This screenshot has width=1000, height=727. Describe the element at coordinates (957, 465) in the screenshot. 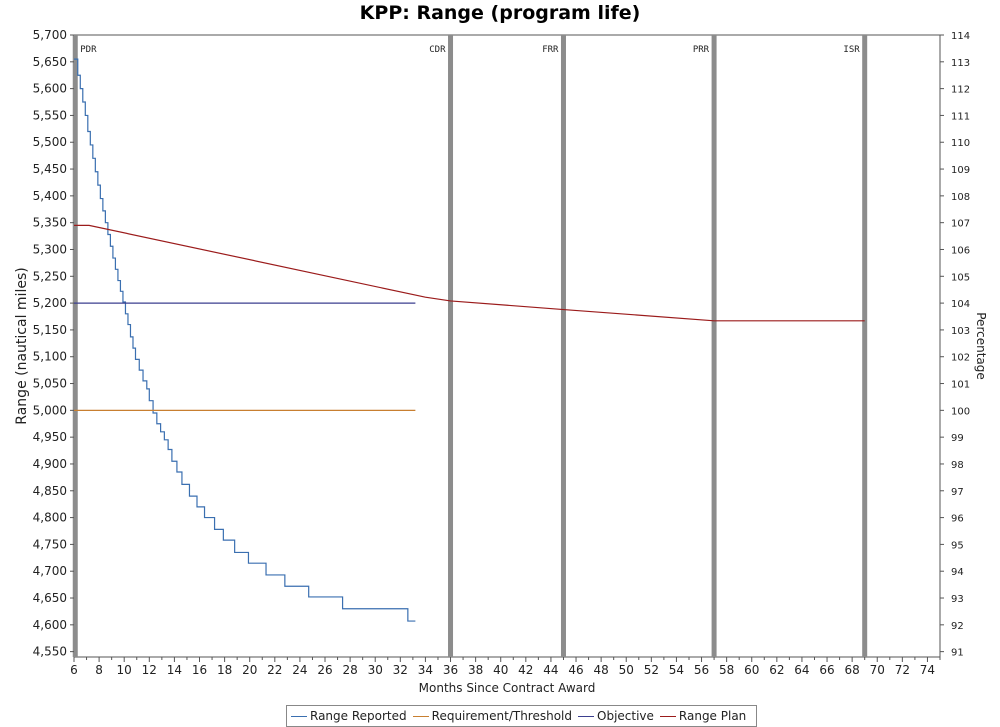

I see `y2-tick-label: 98` at that location.